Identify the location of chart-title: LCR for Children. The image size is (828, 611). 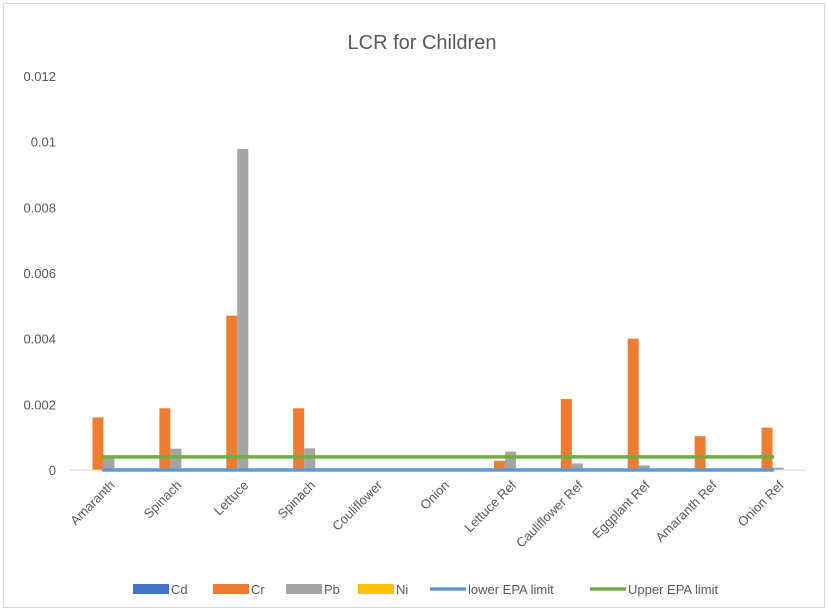
(422, 43).